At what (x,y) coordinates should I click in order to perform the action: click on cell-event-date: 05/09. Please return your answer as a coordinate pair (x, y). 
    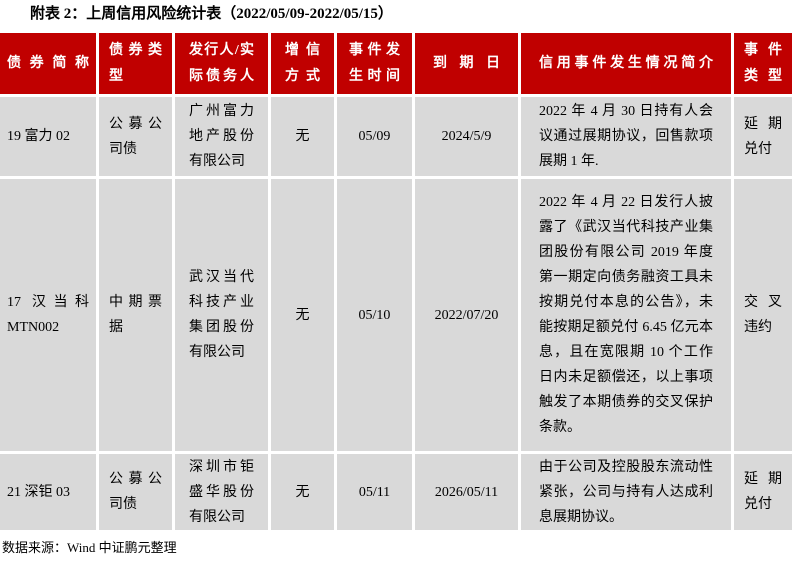
    Looking at the image, I should click on (374, 136).